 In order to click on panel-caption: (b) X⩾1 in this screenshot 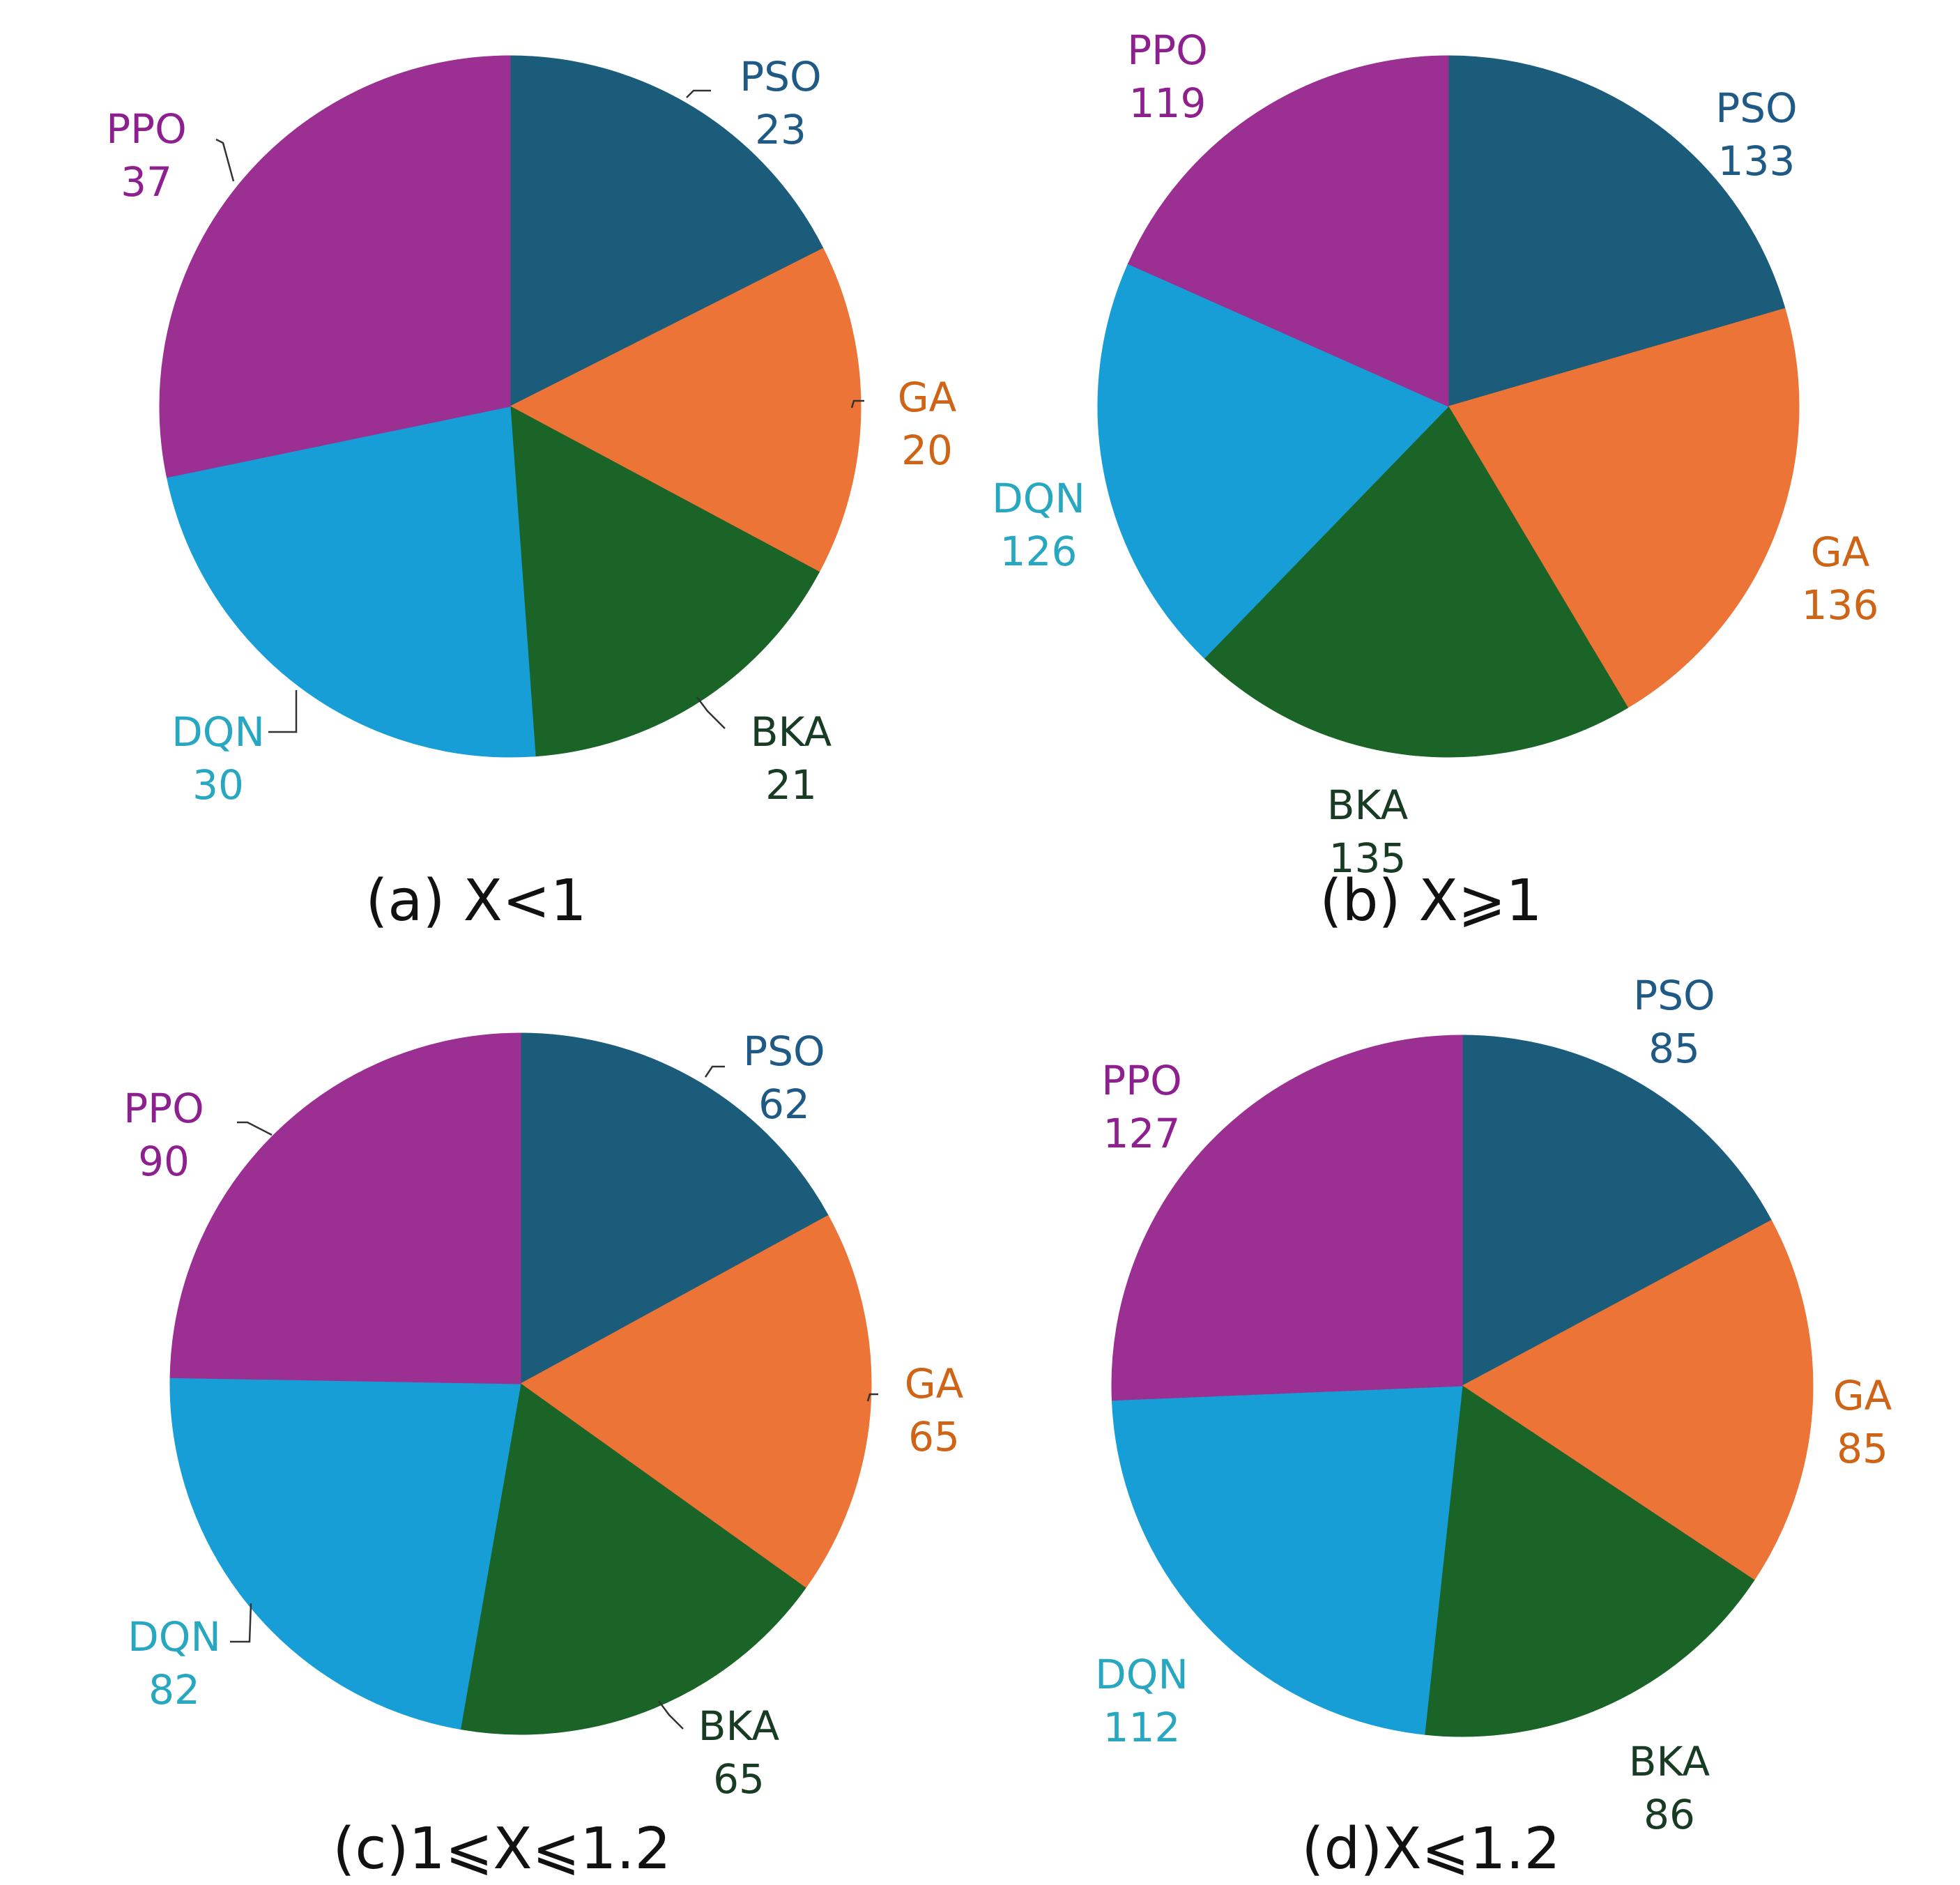, I will do `click(1431, 901)`.